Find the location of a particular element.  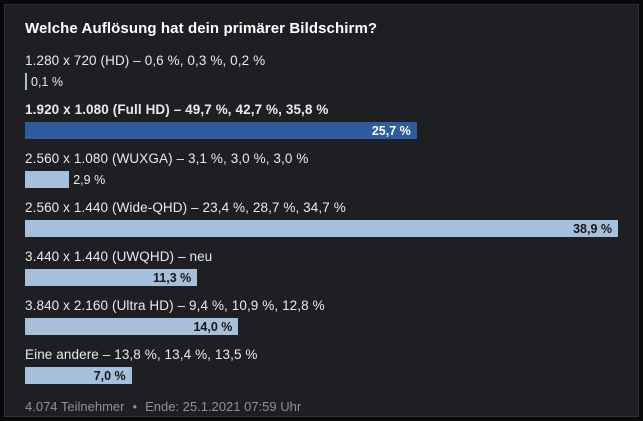

result-bar: 11,3 % is located at coordinates (111, 277).